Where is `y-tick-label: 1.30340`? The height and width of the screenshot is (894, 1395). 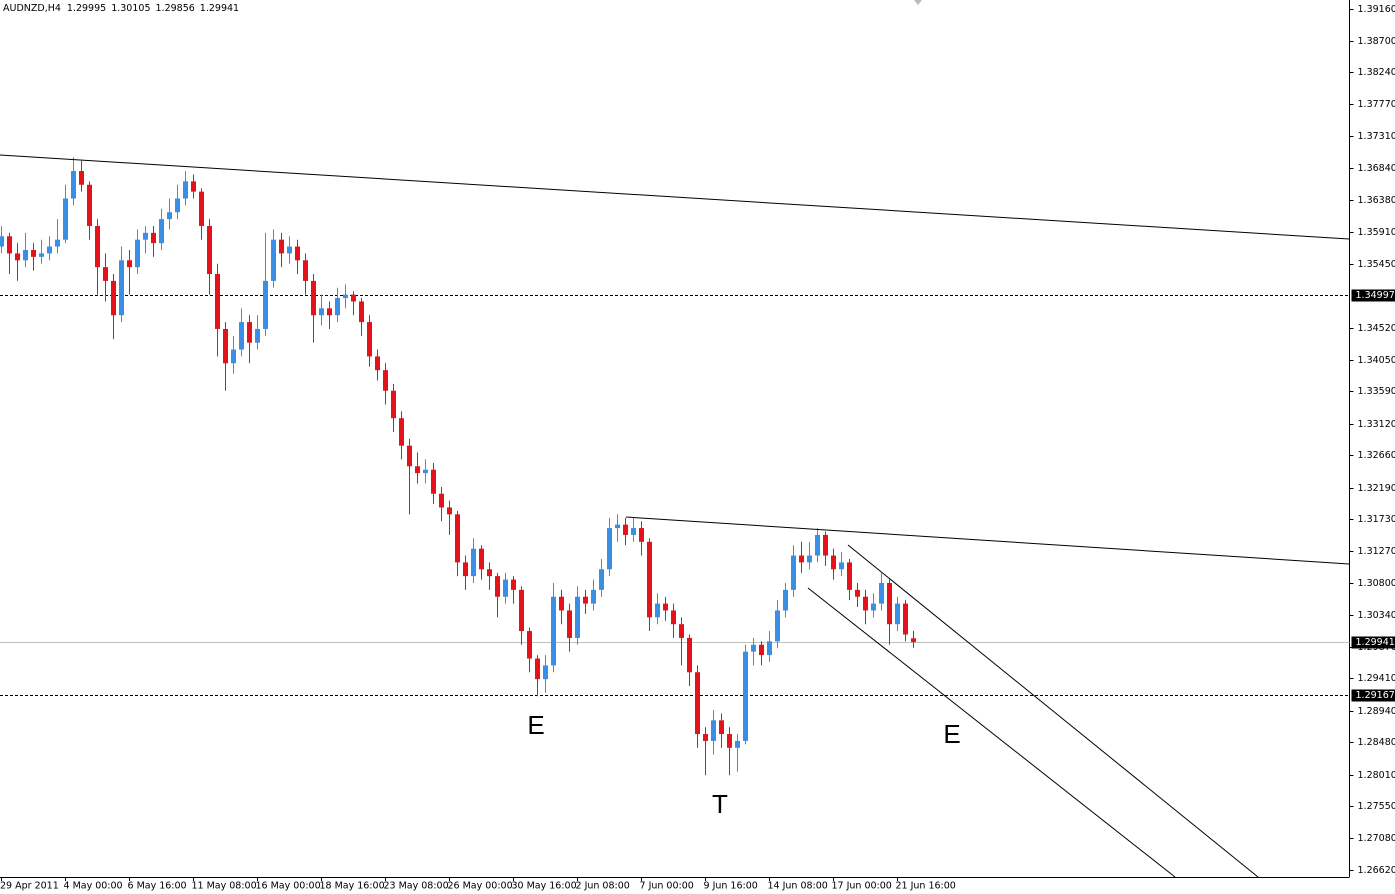 y-tick-label: 1.30340 is located at coordinates (1376, 615).